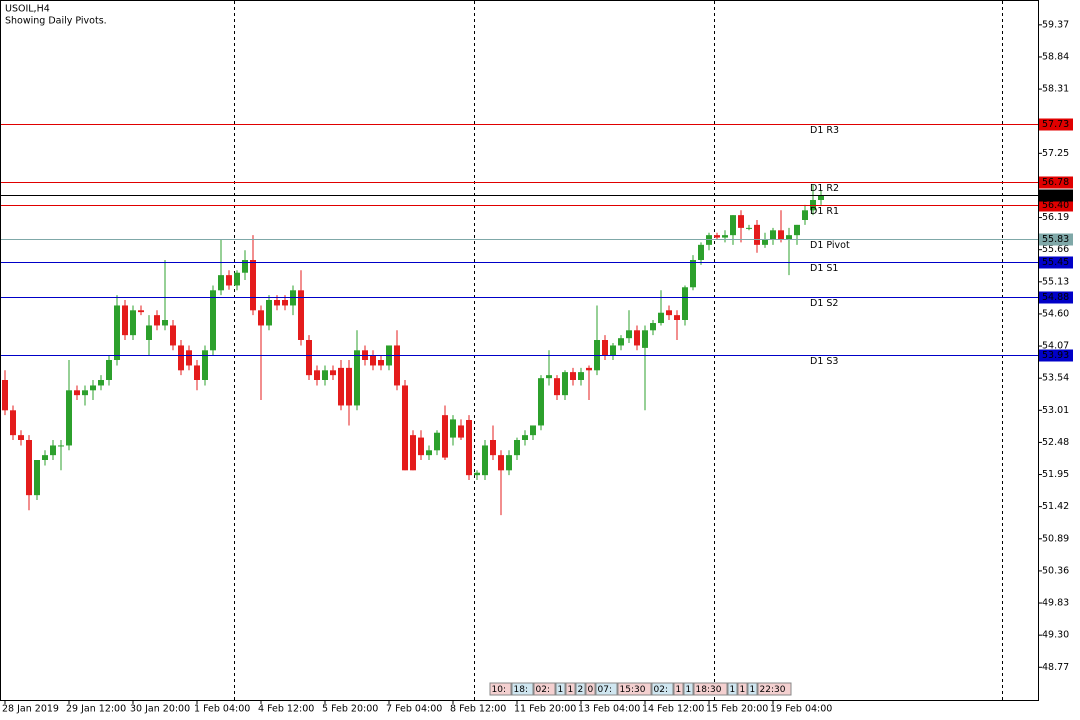  Describe the element at coordinates (1055, 124) in the screenshot. I see `price-label: 57.73` at that location.